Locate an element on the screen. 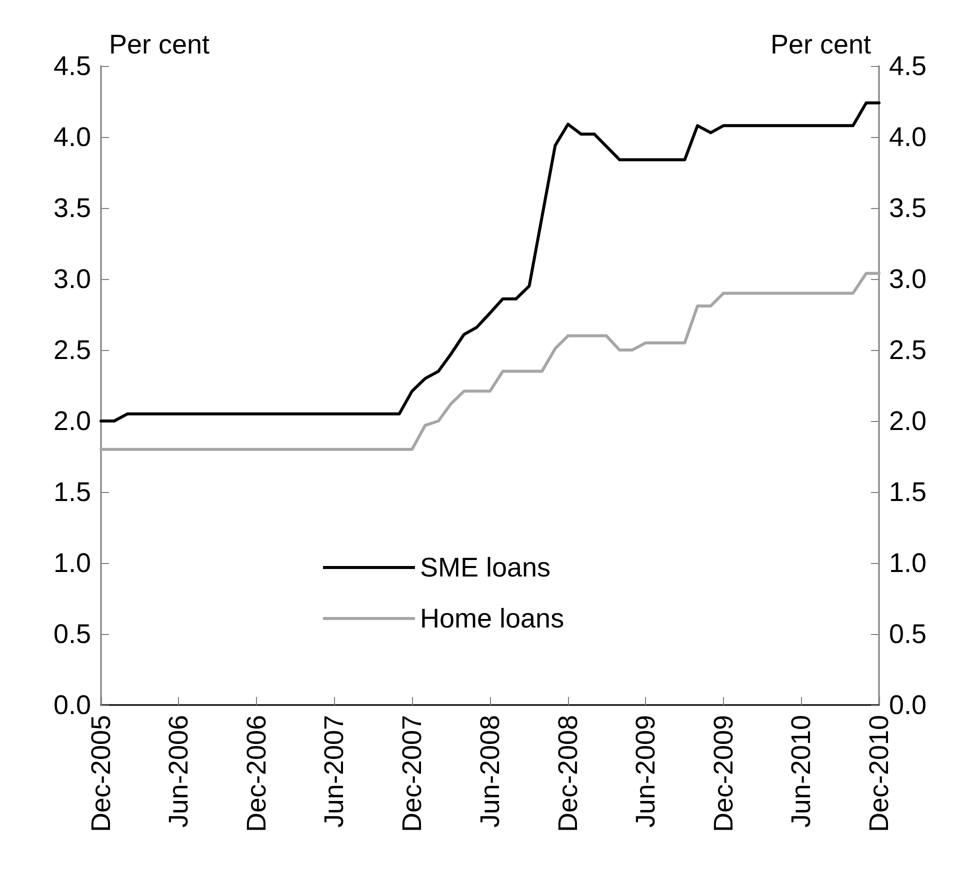  y-tick-label: 0.5 is located at coordinates (72, 634).